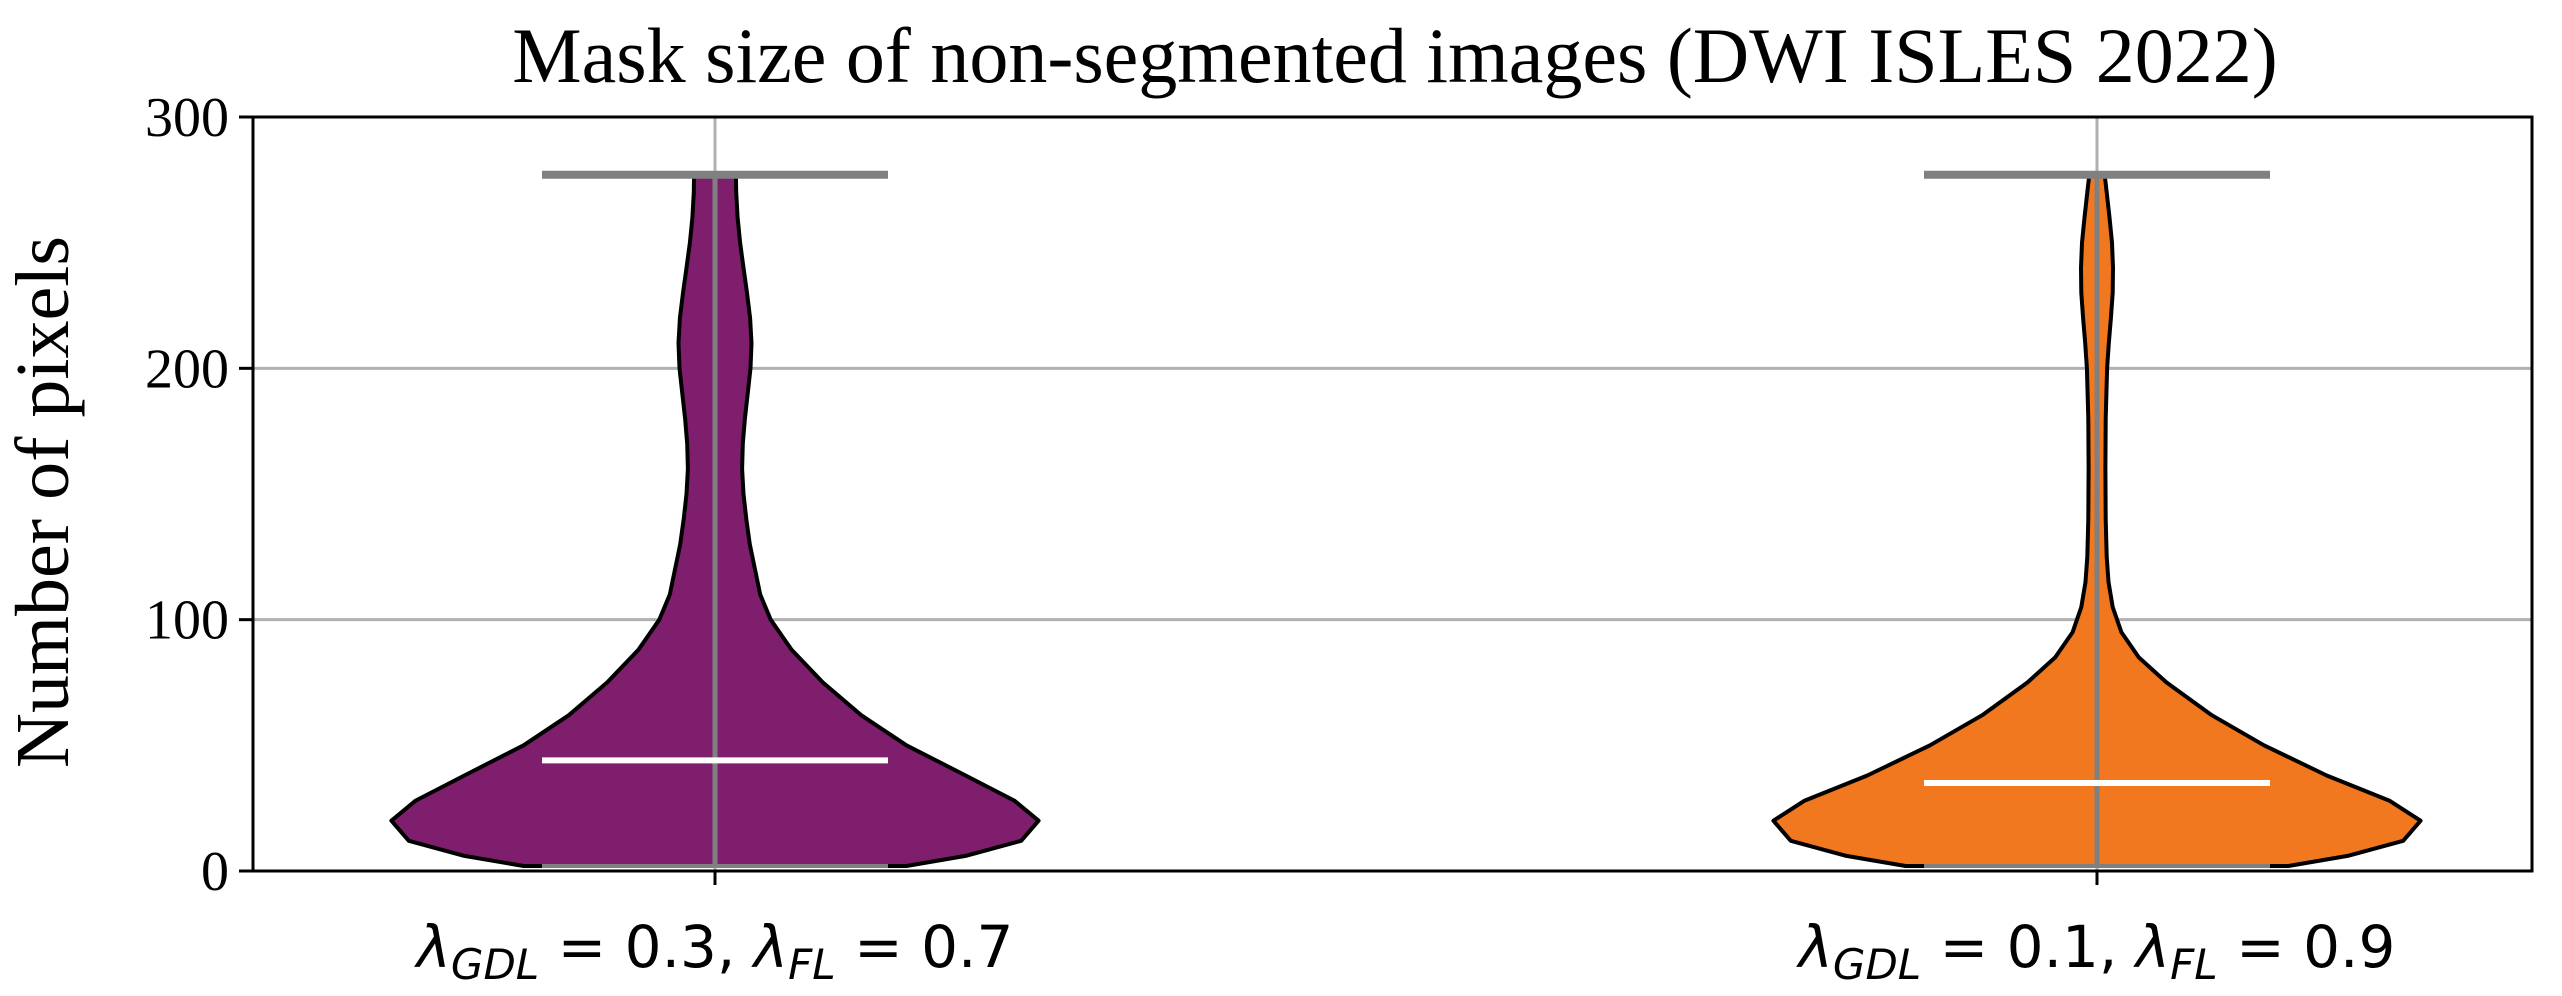  I want to click on x-tick-label: λGDL = 0.1, λFL = 0.9, so click(2096, 951).